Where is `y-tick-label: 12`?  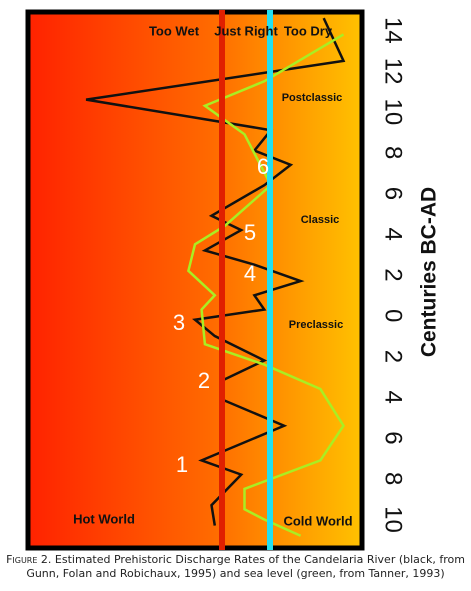 y-tick-label: 12 is located at coordinates (393, 71).